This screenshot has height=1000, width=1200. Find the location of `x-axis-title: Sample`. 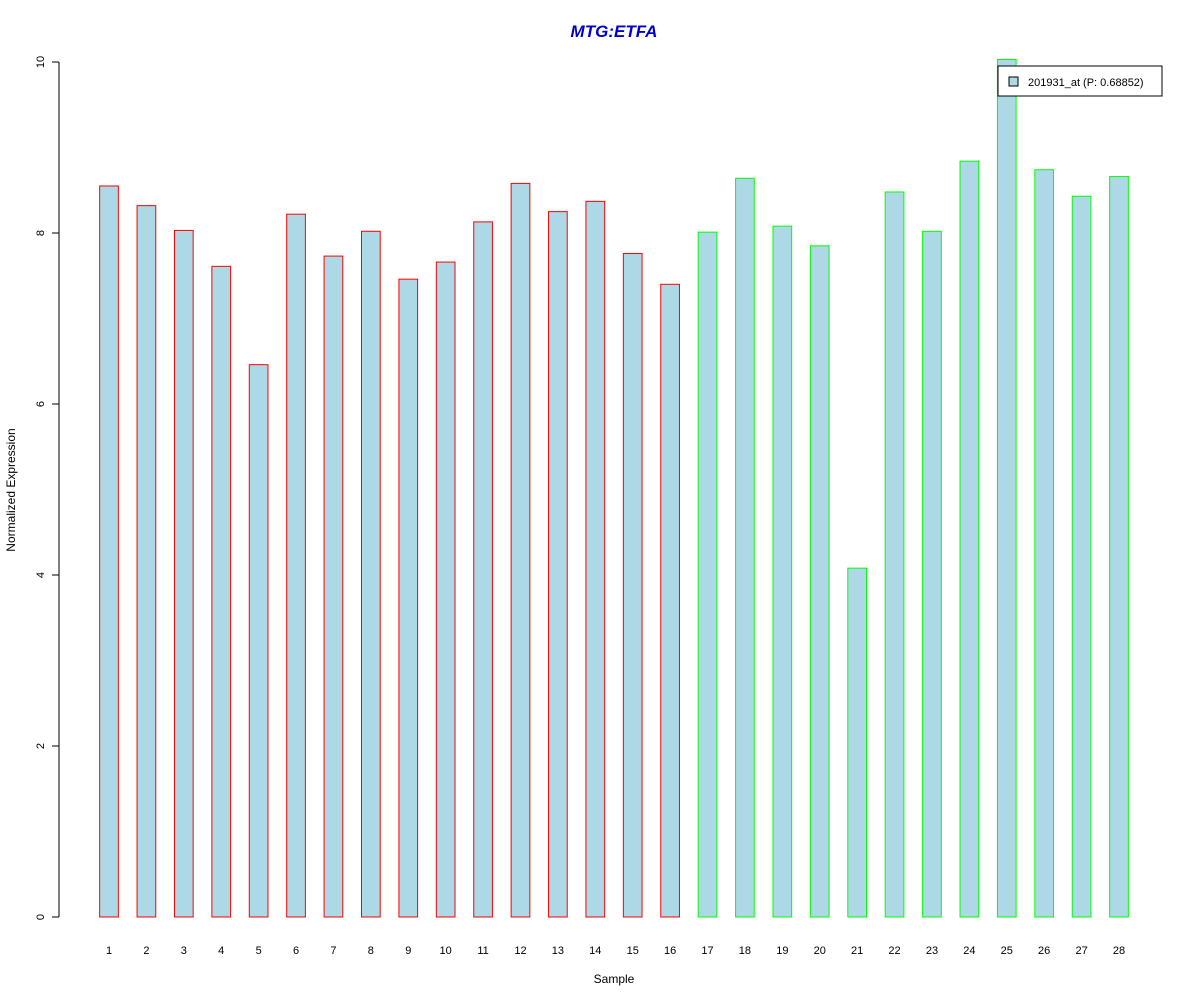

x-axis-title: Sample is located at coordinates (614, 979).